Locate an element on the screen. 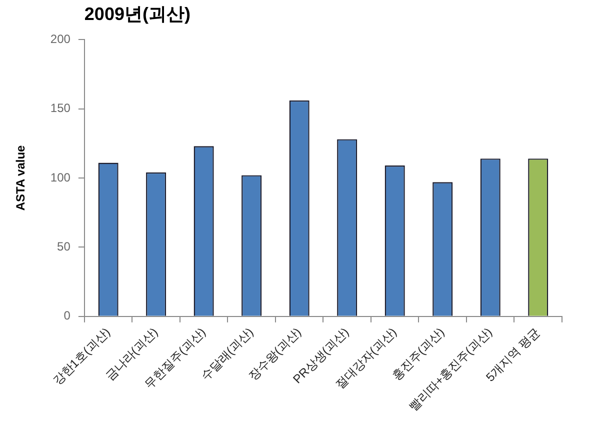 The height and width of the screenshot is (427, 612). y-tick-label: 150 is located at coordinates (60, 108).